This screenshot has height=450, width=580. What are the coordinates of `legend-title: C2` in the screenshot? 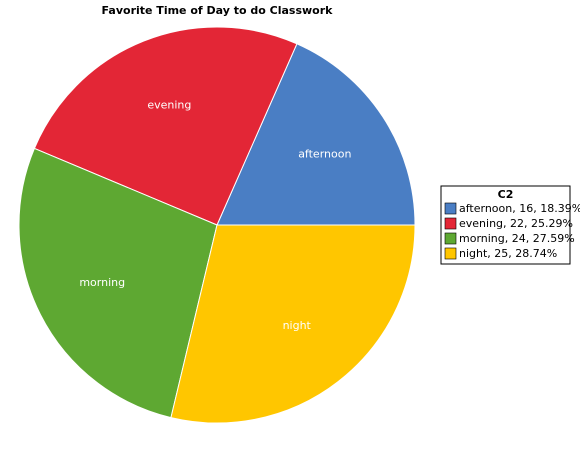 It's located at (506, 194).